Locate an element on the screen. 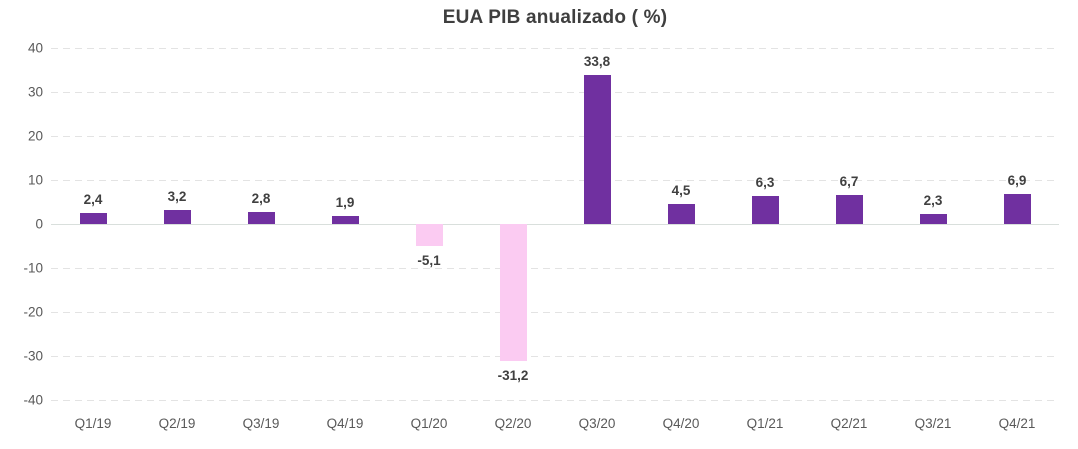 The height and width of the screenshot is (449, 1078). x-axis-tick-label: Q3/21 is located at coordinates (933, 423).